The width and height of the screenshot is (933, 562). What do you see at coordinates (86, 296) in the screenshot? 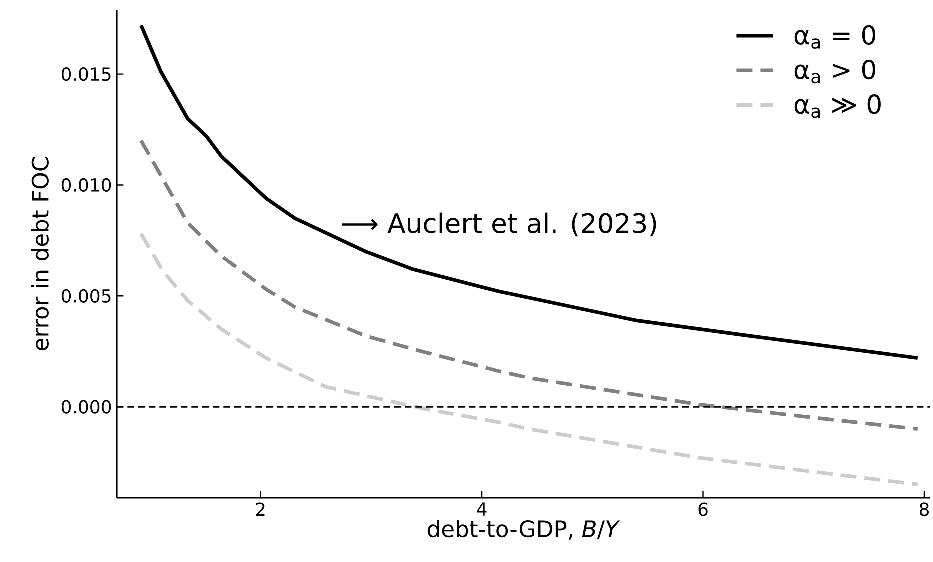
I see `y-tick-label: 0.005` at bounding box center [86, 296].